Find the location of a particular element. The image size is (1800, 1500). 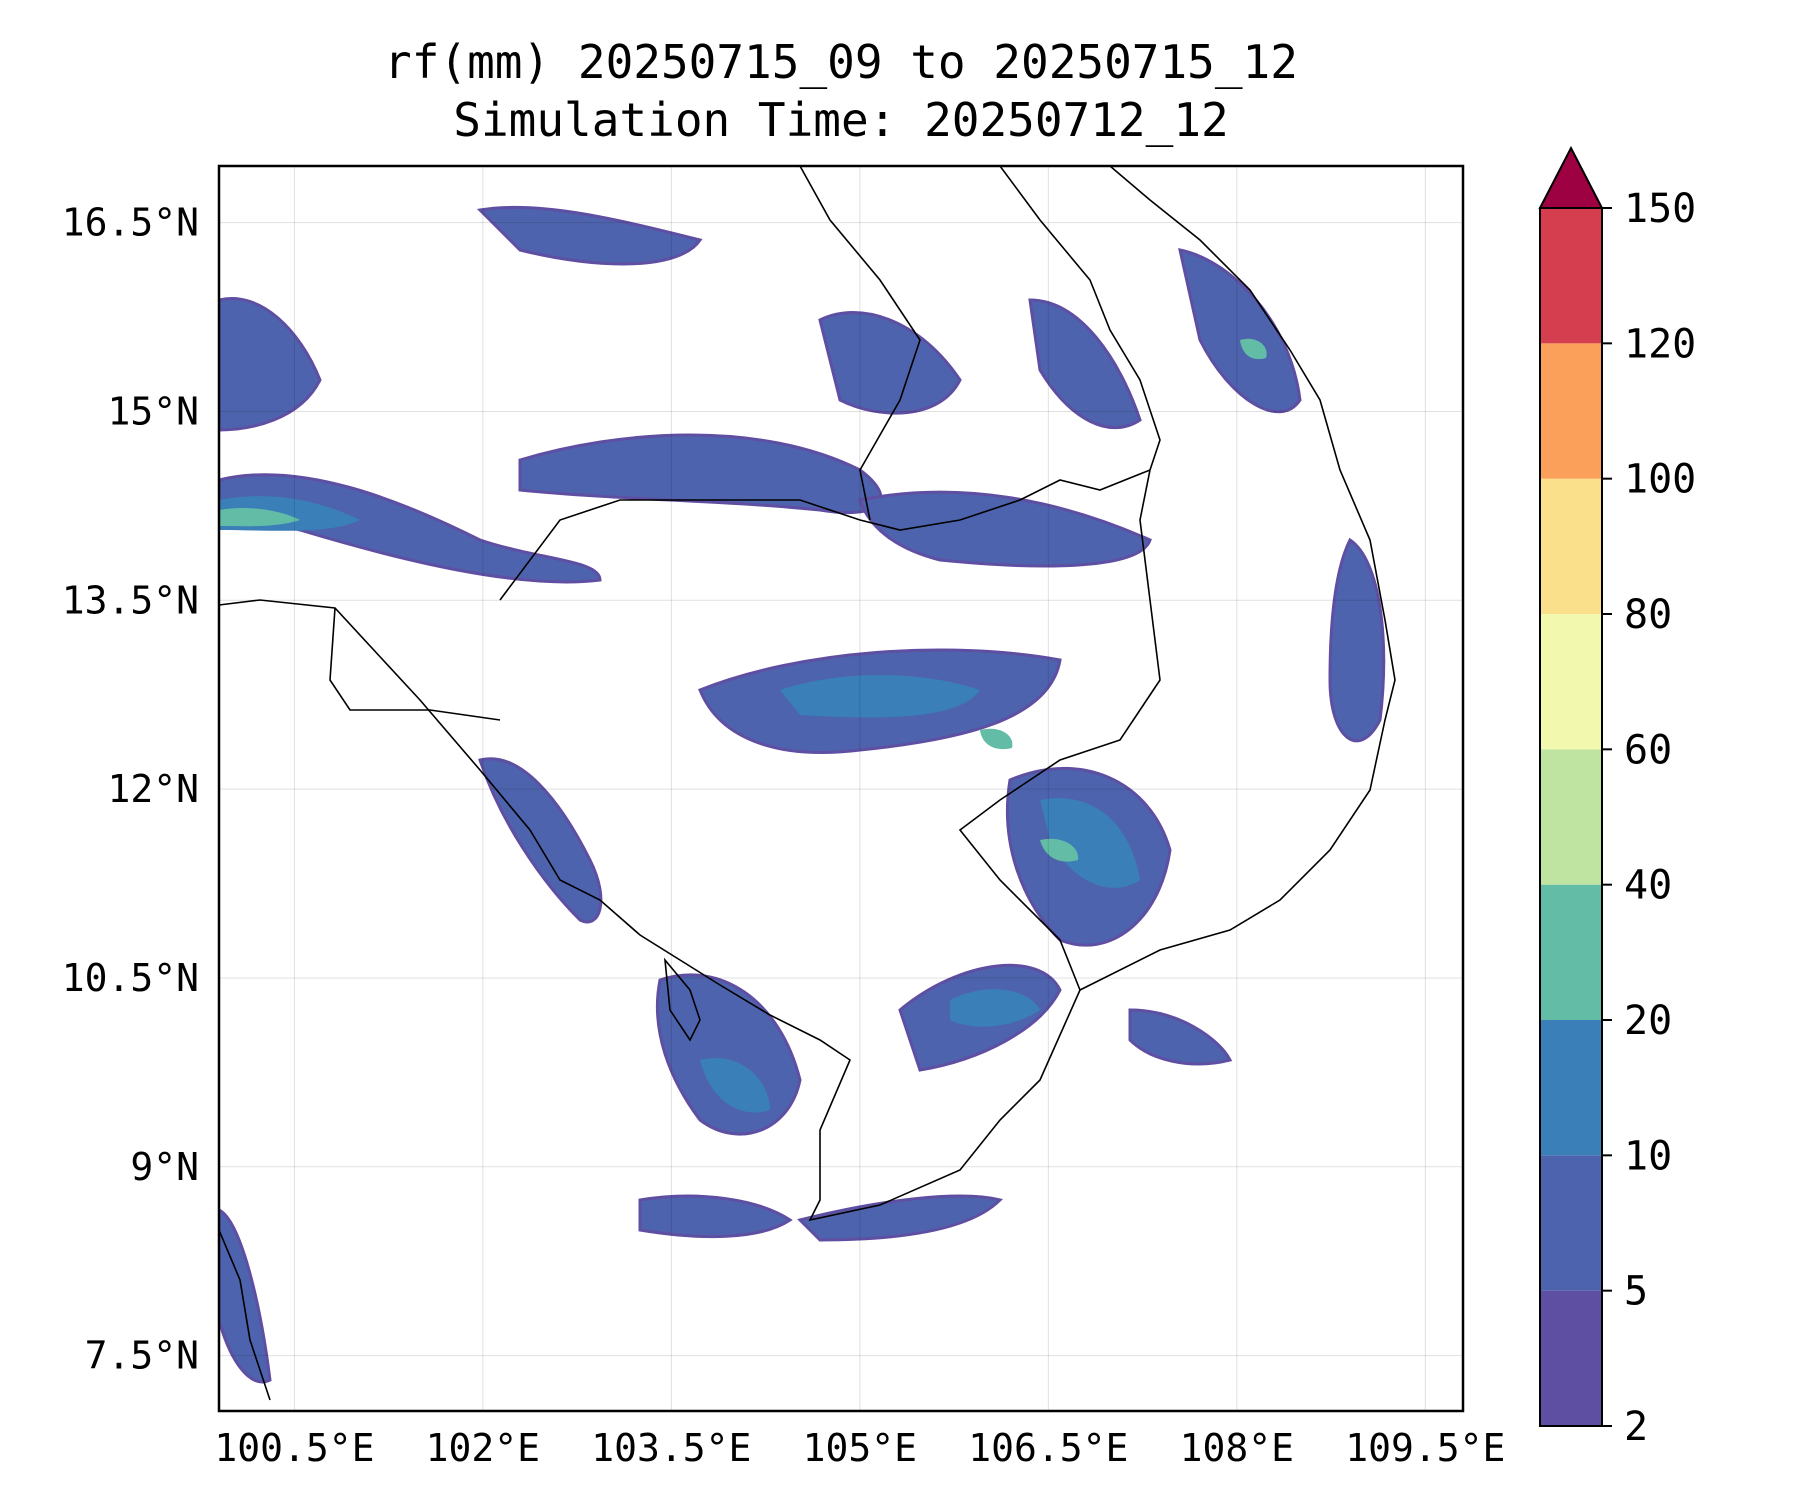

colorbar-tick-label: 80 is located at coordinates (1648, 615).